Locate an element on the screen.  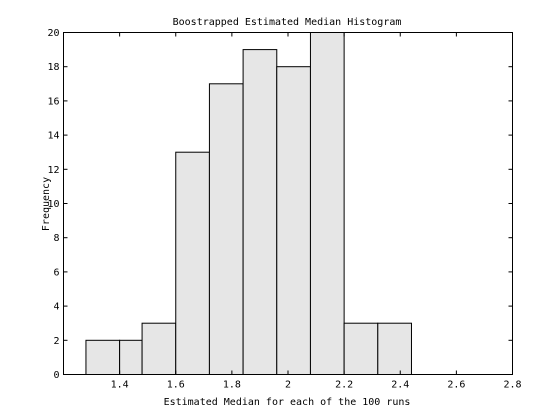
y-tick-label: 16 is located at coordinates (53, 101).